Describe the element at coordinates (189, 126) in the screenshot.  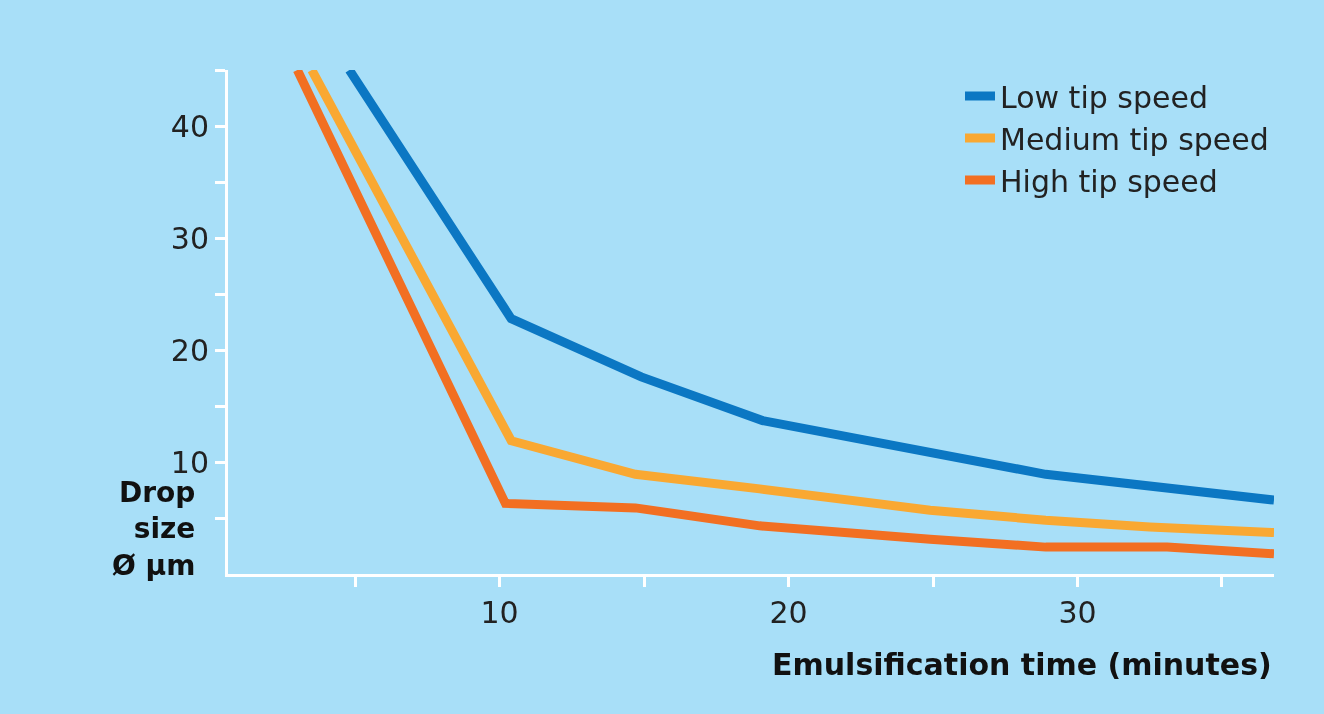
I see `y-tick-label: 40` at that location.